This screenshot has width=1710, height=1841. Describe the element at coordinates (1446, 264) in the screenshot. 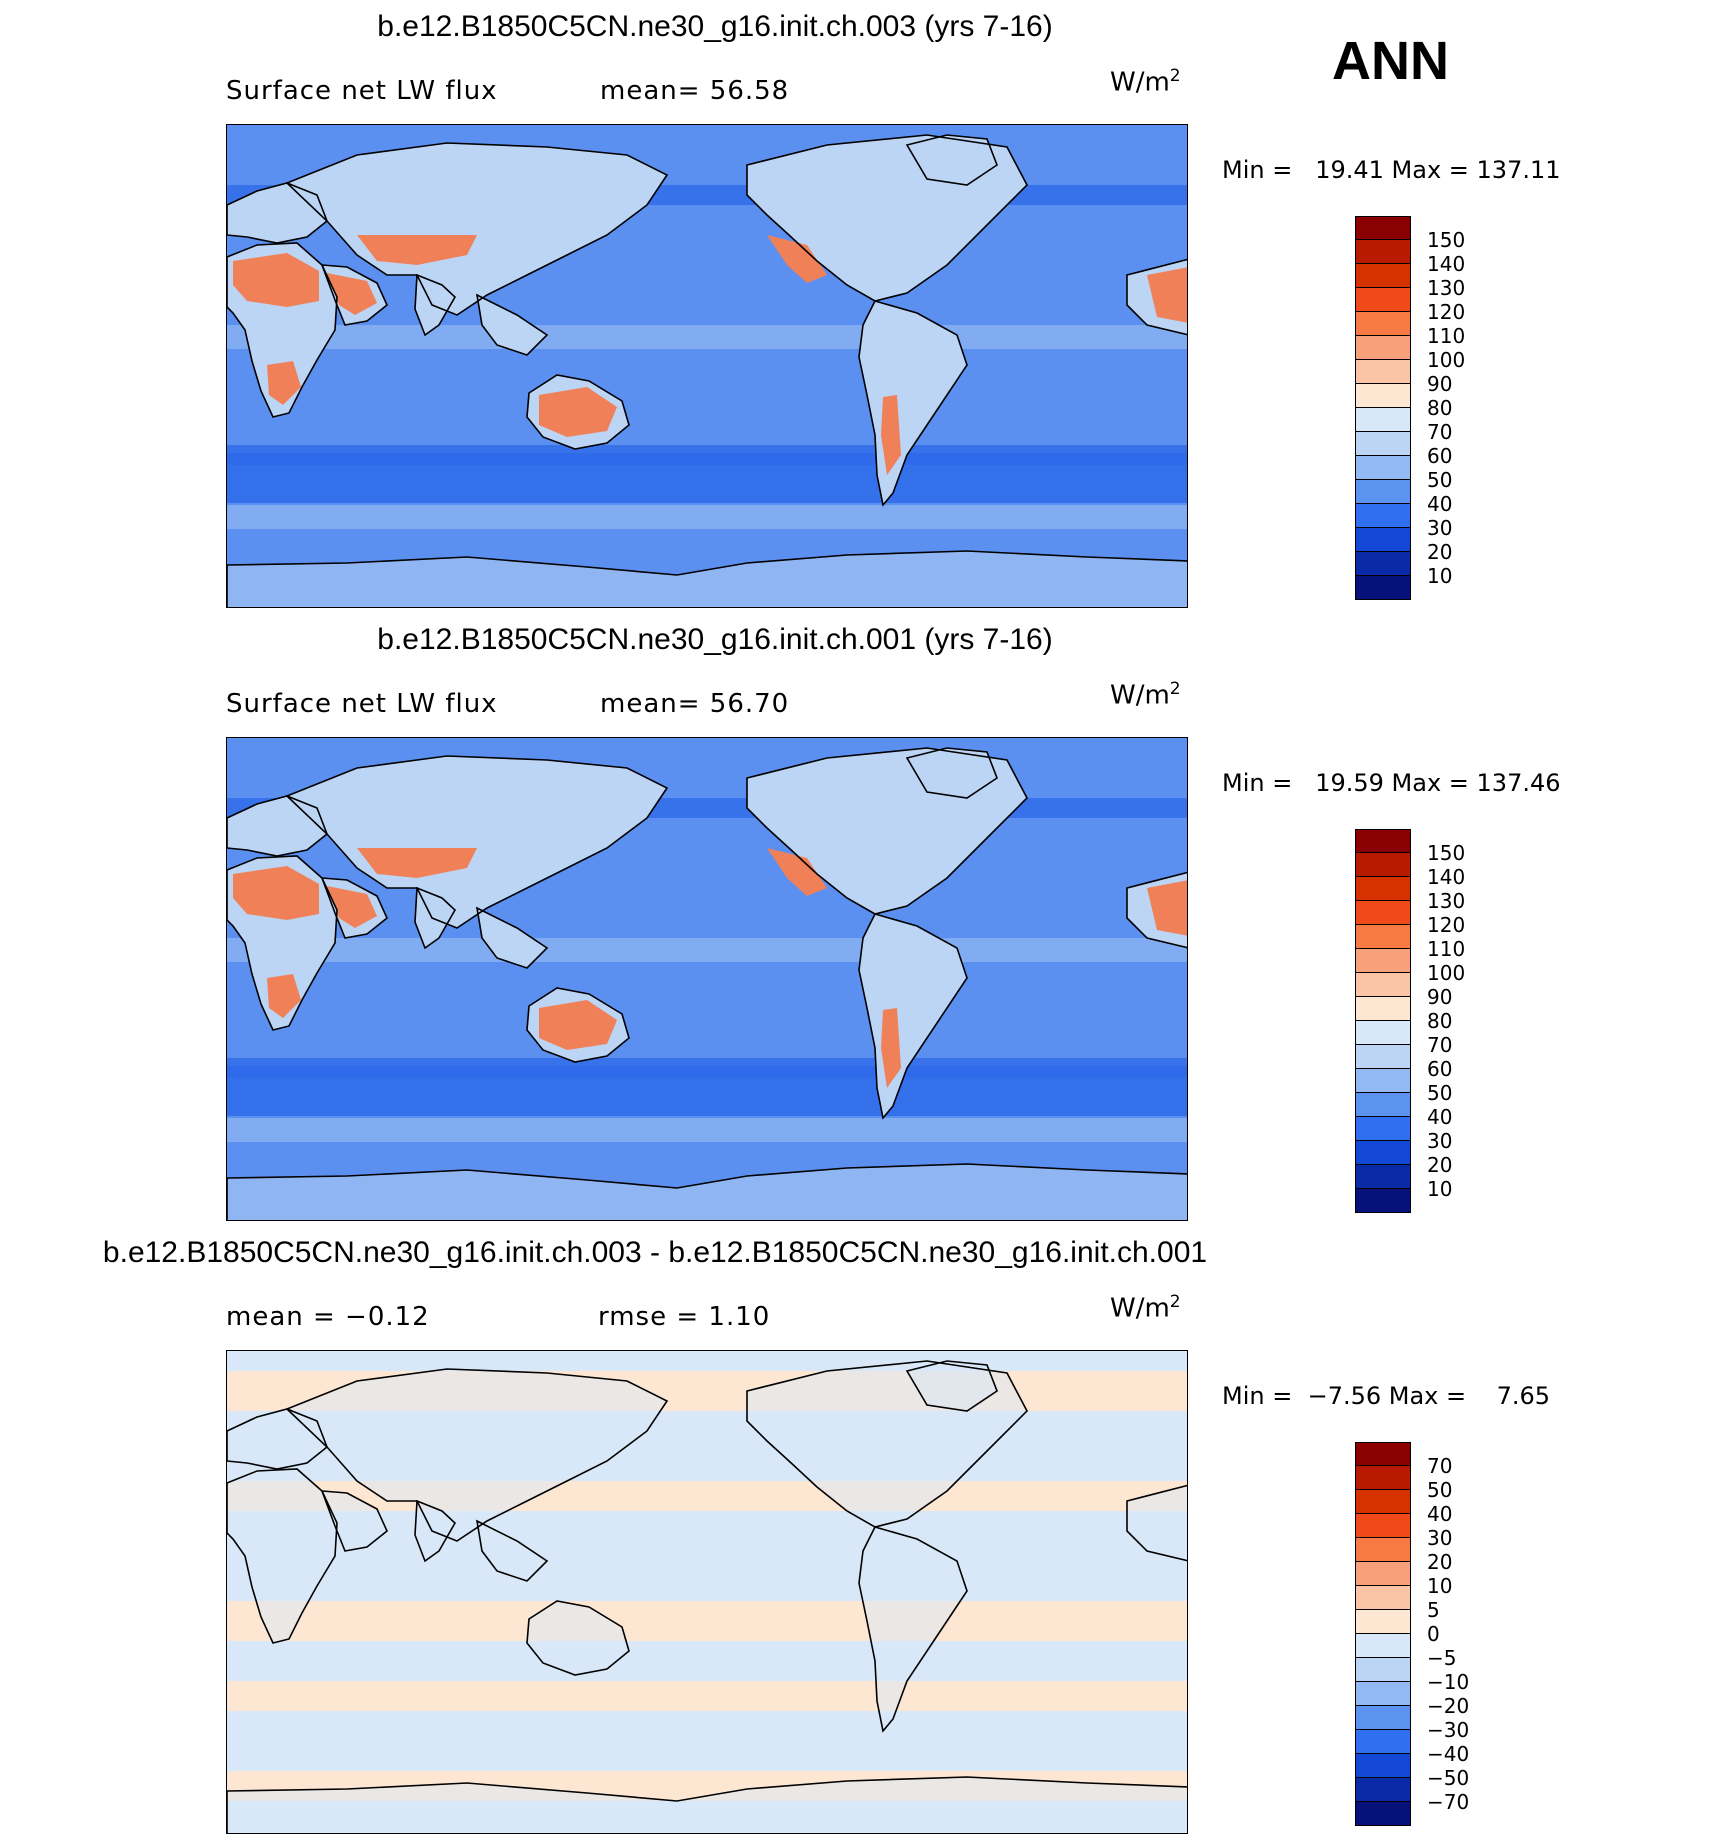

I see `colorbar-level-label: 140` at that location.